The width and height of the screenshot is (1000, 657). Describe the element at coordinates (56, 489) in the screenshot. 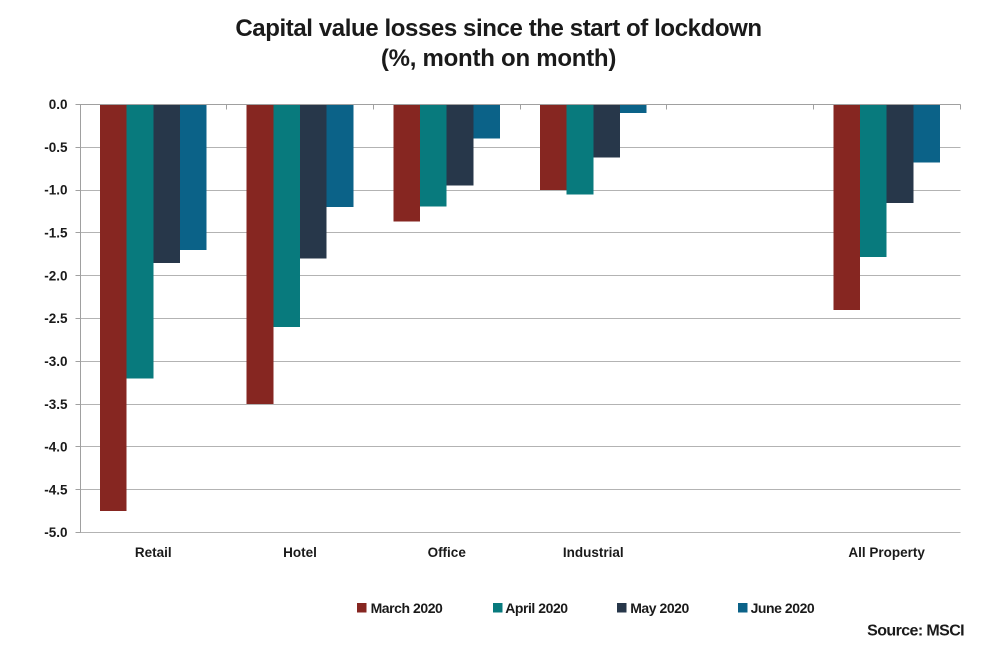

I see `svg-text: -4.5` at that location.